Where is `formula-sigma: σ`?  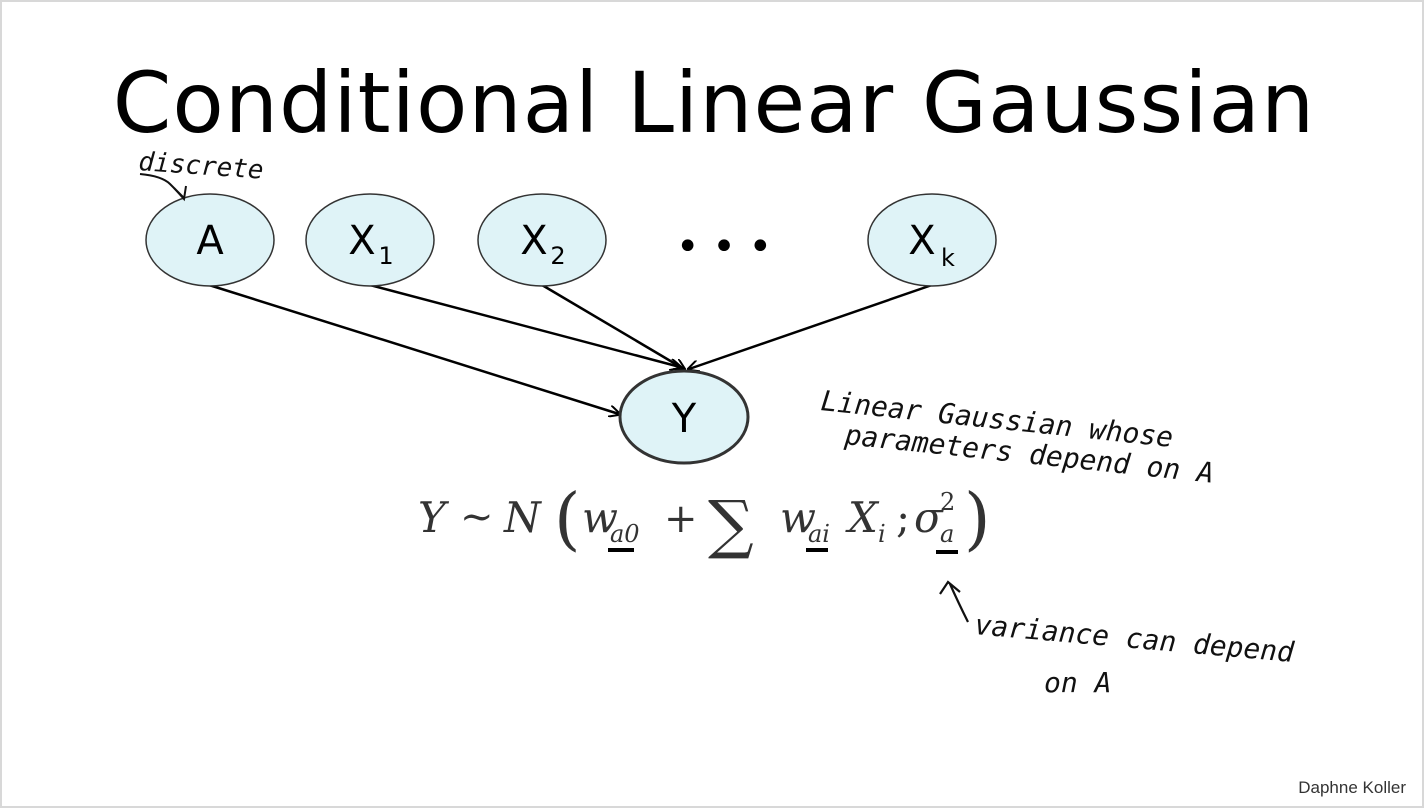 formula-sigma: σ is located at coordinates (929, 517).